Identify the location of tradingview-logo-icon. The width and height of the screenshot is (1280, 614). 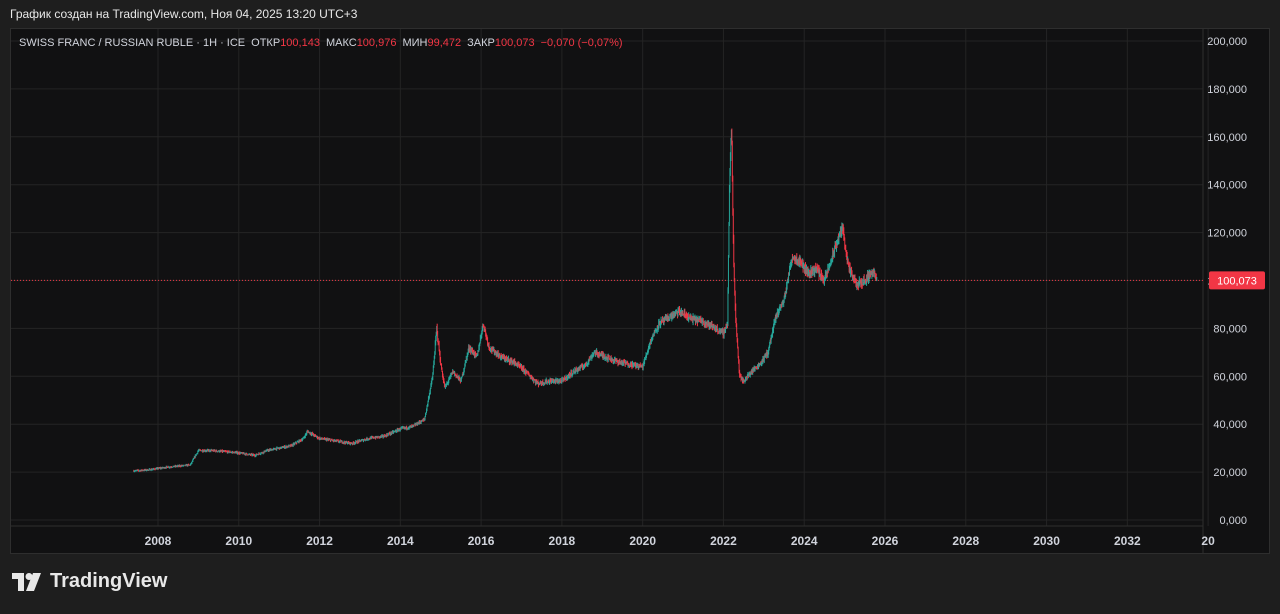
(26, 581).